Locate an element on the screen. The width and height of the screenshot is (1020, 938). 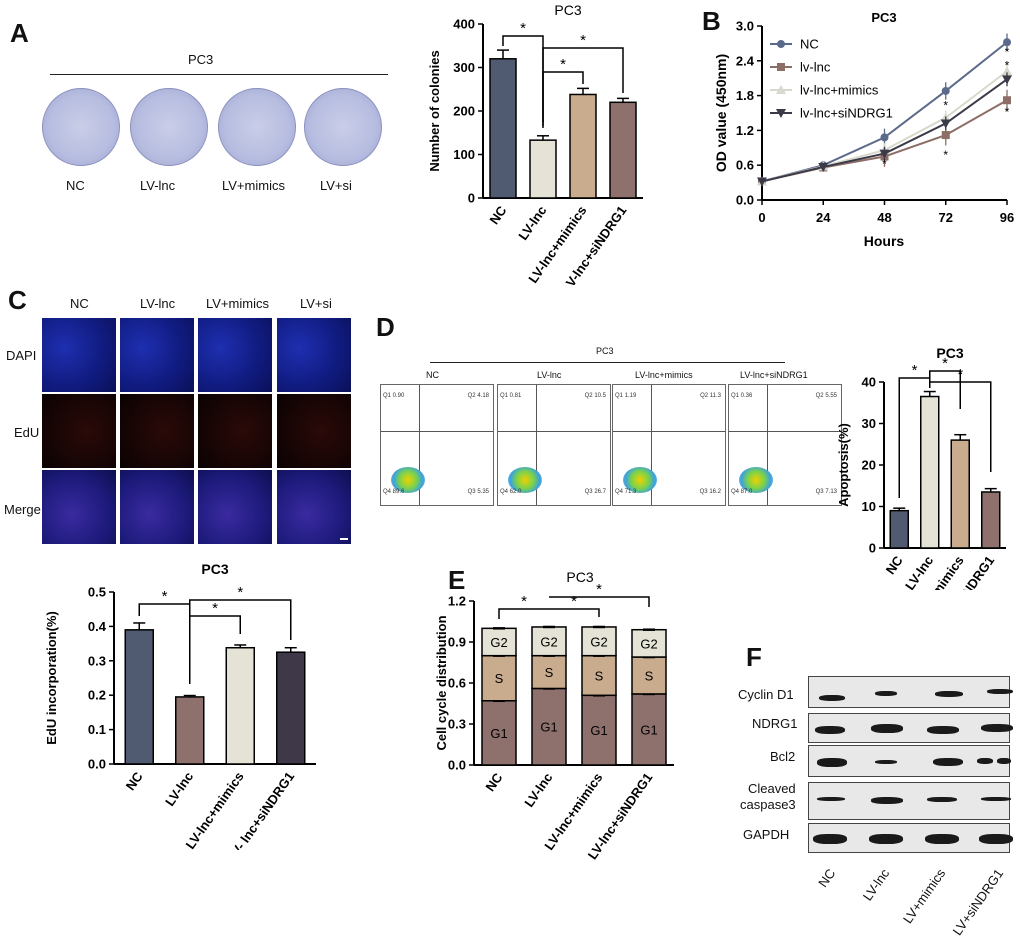
panel-d-divider is located at coordinates (607, 362).